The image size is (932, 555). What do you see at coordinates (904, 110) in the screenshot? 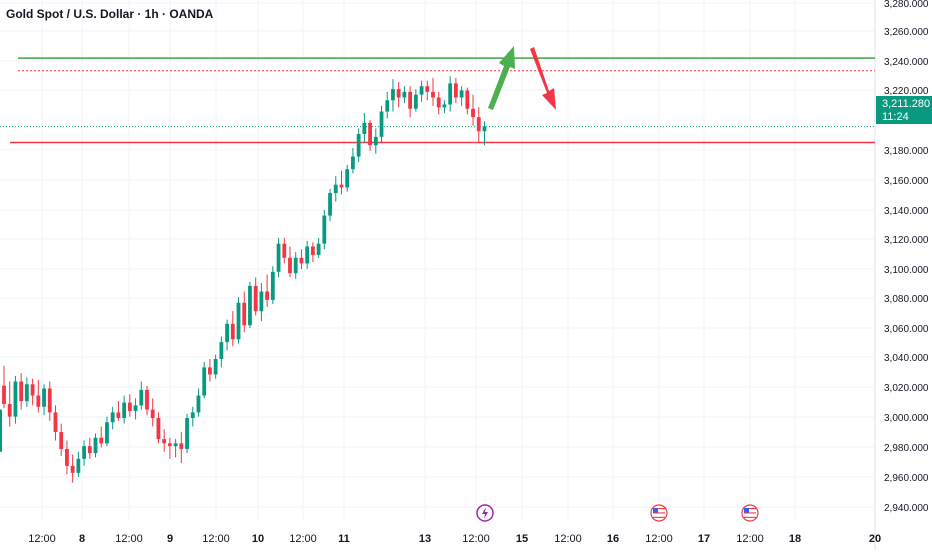
I see `current-price-badge: 3,211.280 11:24` at bounding box center [904, 110].